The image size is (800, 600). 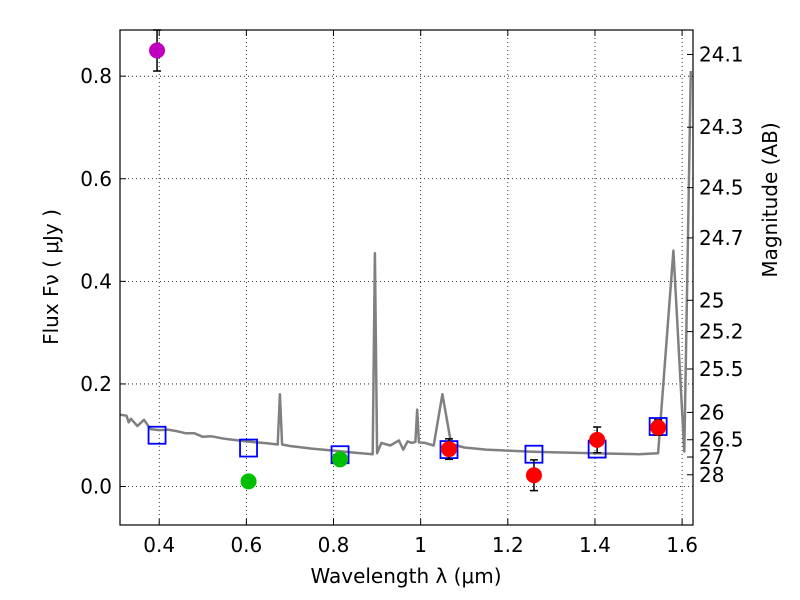 What do you see at coordinates (595, 545) in the screenshot?
I see `x-tick-label: 1.4` at bounding box center [595, 545].